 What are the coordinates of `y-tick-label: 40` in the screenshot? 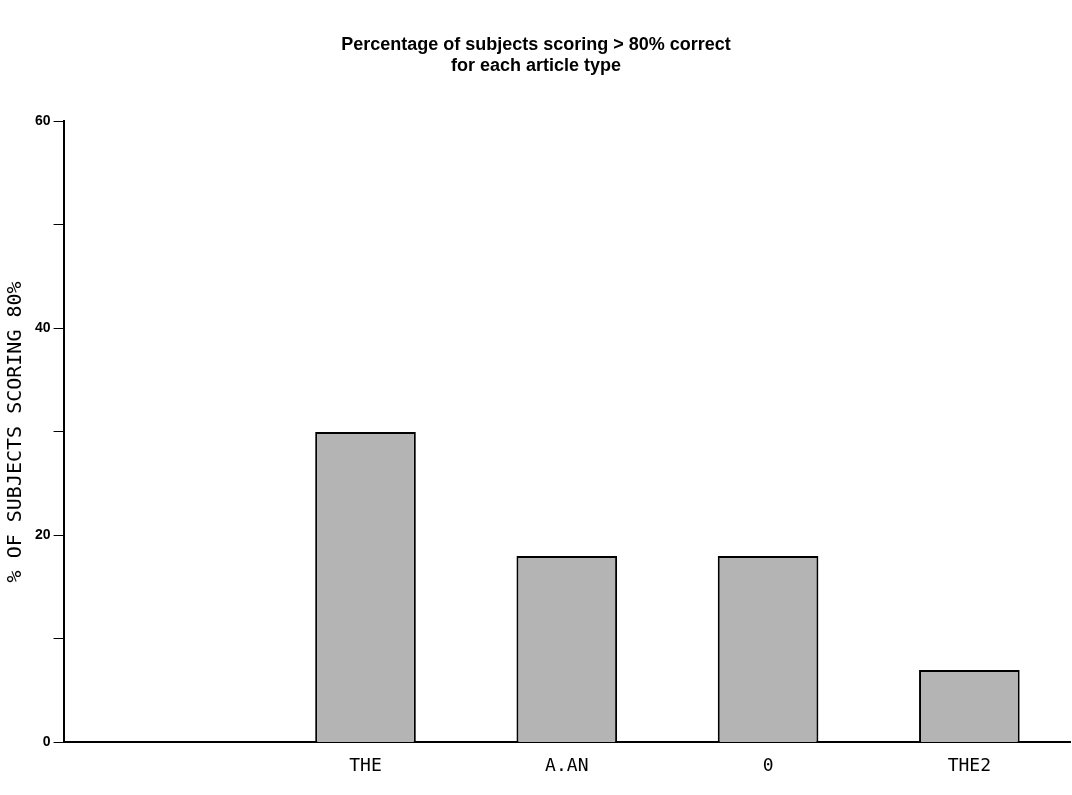 It's located at (42, 327).